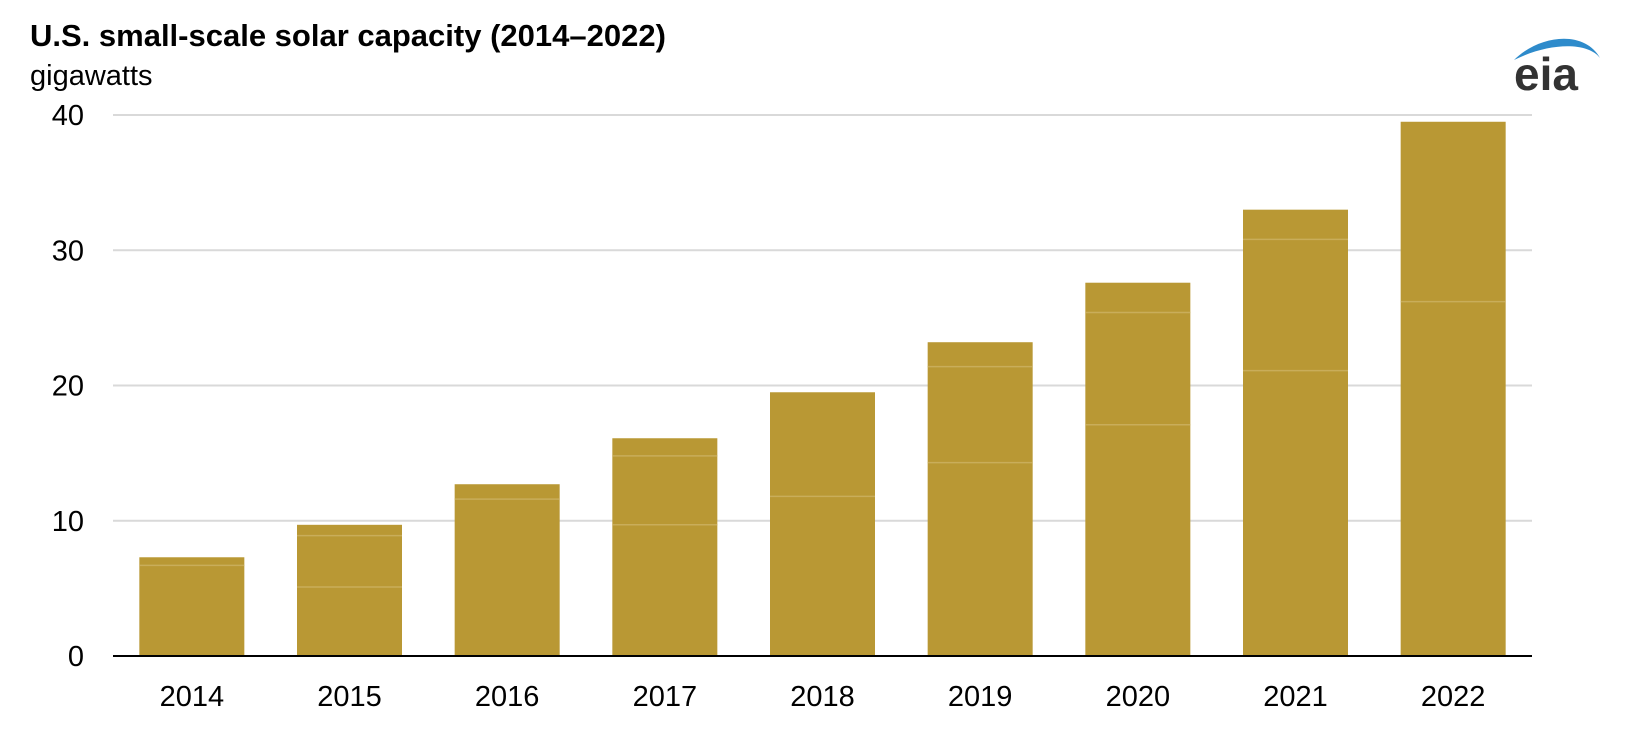  Describe the element at coordinates (68, 251) in the screenshot. I see `y-tick-label: 30` at that location.